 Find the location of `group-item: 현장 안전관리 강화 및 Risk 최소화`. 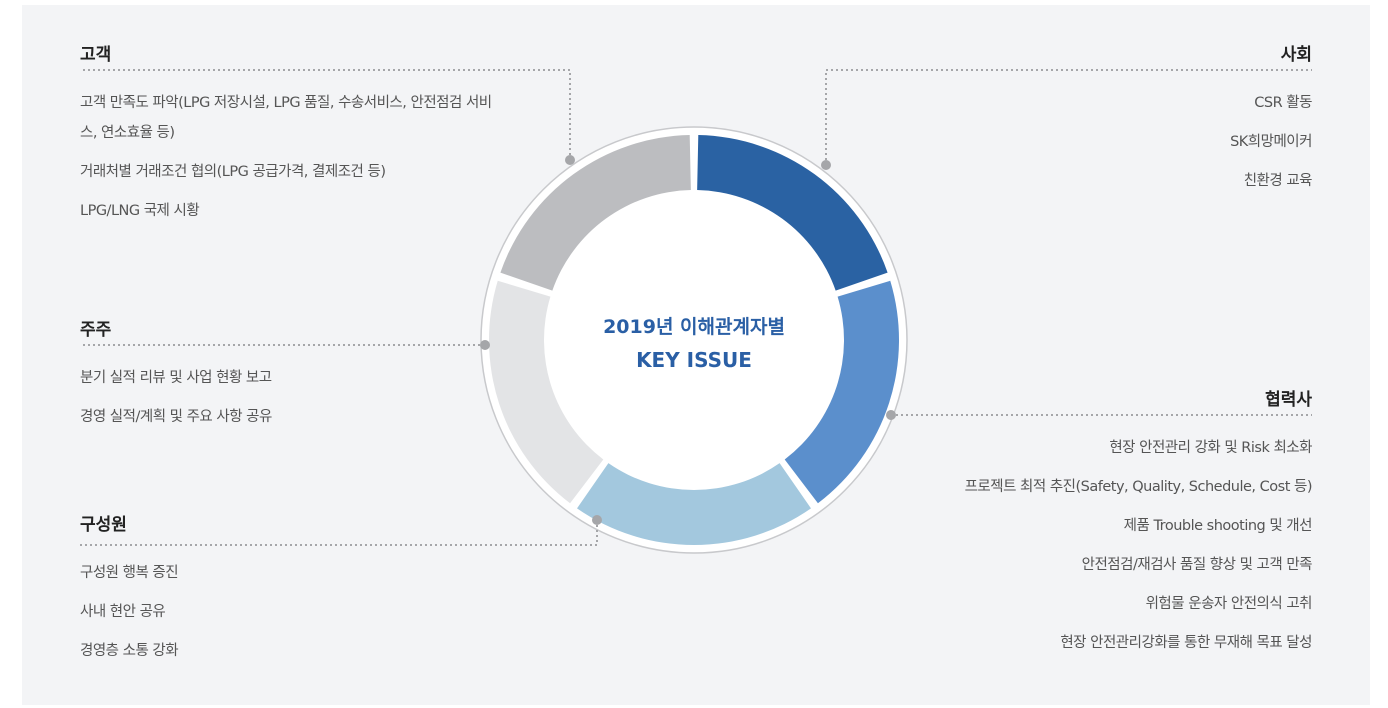

group-item: 현장 안전관리 강화 및 Risk 최소화 is located at coordinates (1210, 448).